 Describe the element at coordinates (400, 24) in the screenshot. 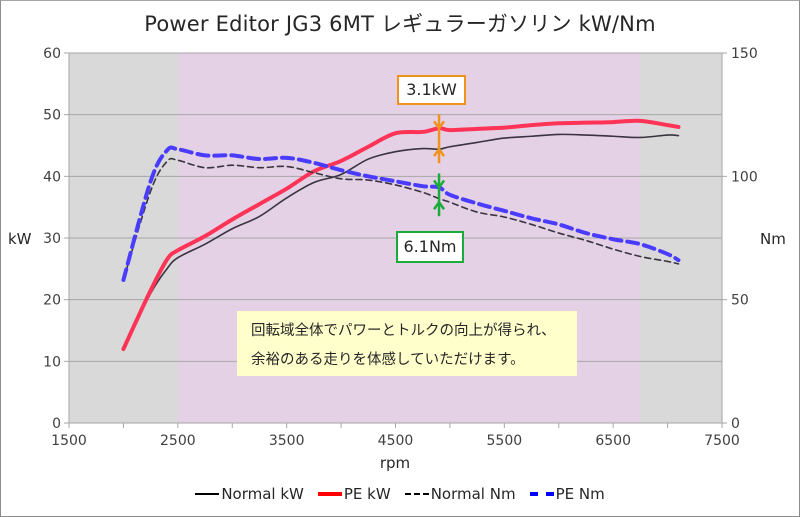

I see `chart-title: Power Editor JG3 6MT レギュラーガソリン kW/Nm` at that location.